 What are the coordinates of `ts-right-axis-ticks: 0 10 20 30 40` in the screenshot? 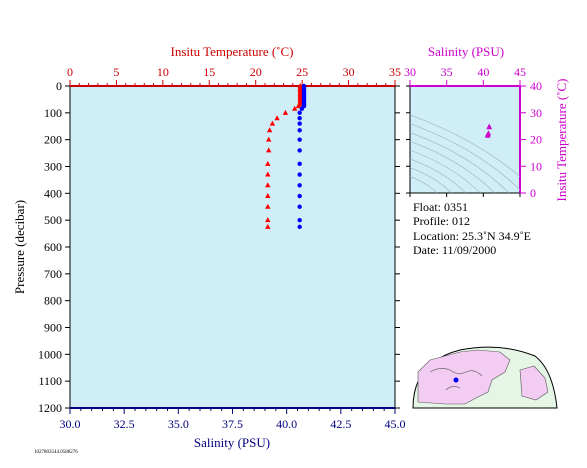 It's located at (474, 139).